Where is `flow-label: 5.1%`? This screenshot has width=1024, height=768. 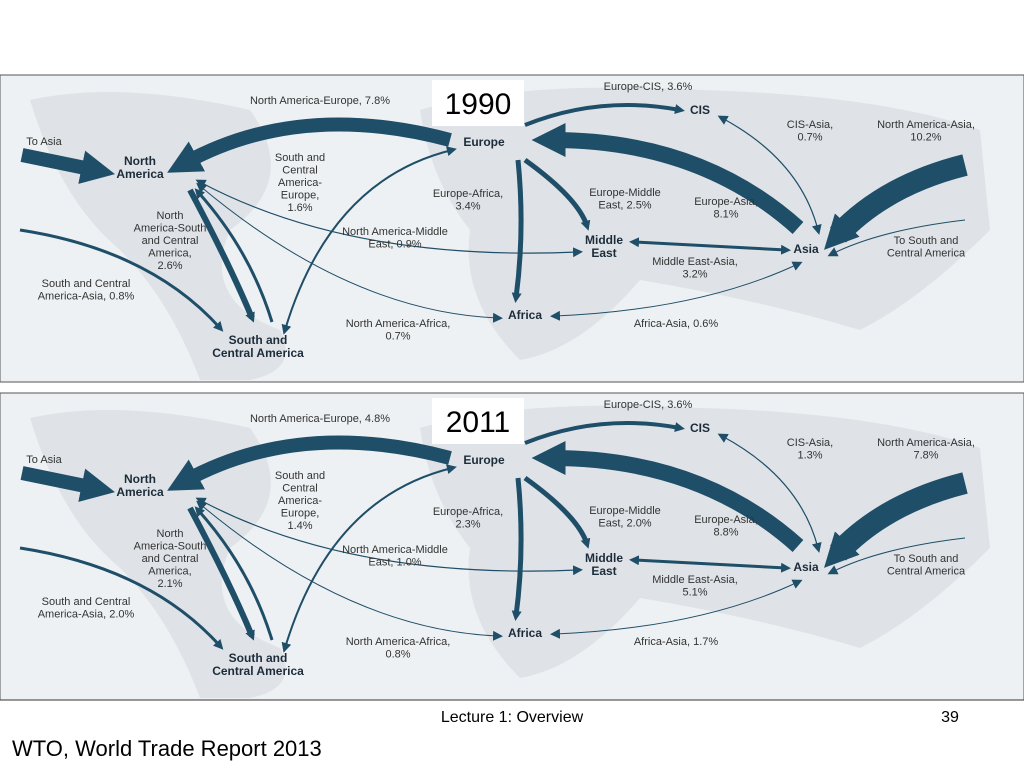
flow-label: 5.1% is located at coordinates (694, 593).